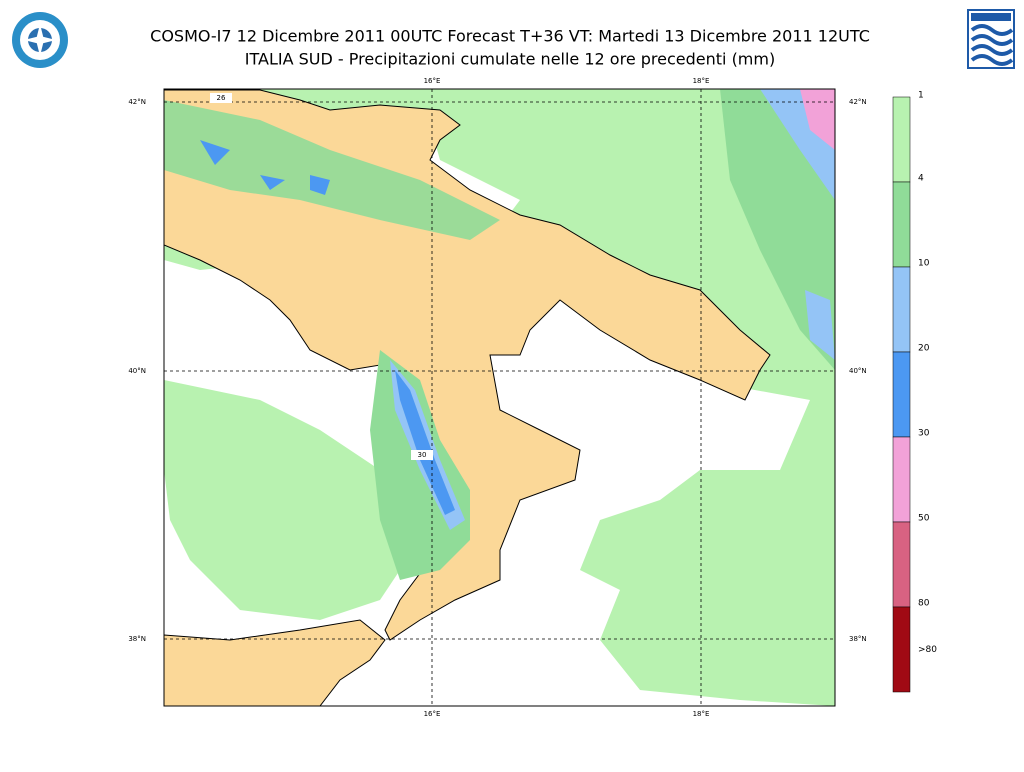 The image size is (1024, 772). Describe the element at coordinates (275, 662) in the screenshot. I see `land` at that location.